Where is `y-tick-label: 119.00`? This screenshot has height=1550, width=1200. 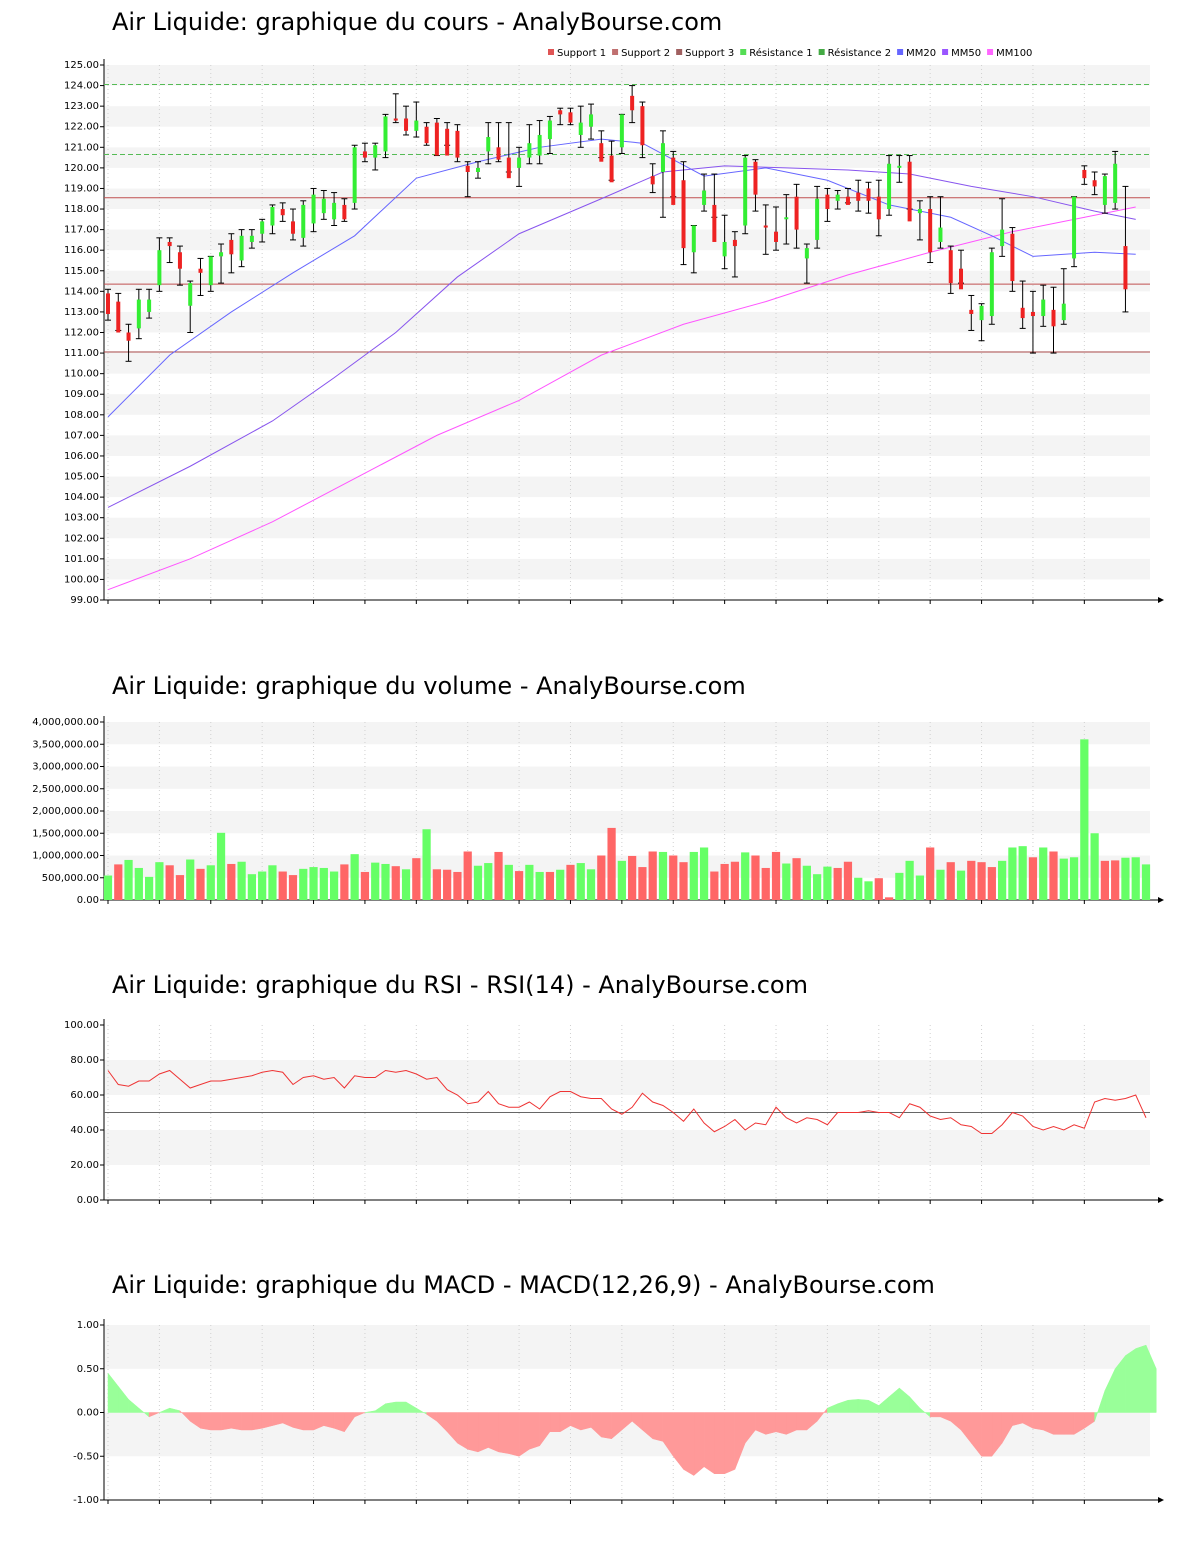
y-tick-label: 119.00 is located at coordinates (81, 188).